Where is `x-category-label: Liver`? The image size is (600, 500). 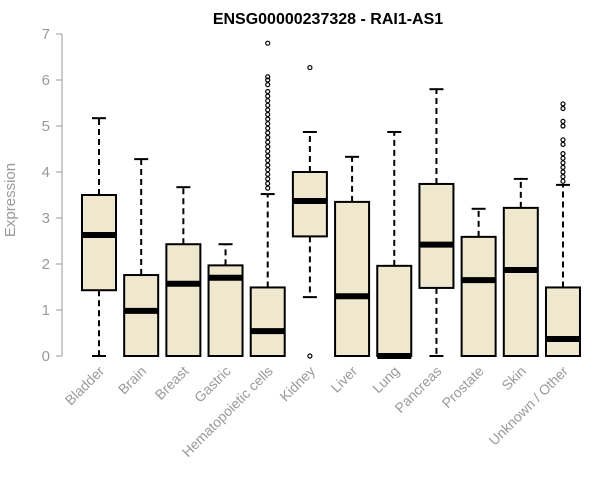
x-category-label: Liver is located at coordinates (343, 379).